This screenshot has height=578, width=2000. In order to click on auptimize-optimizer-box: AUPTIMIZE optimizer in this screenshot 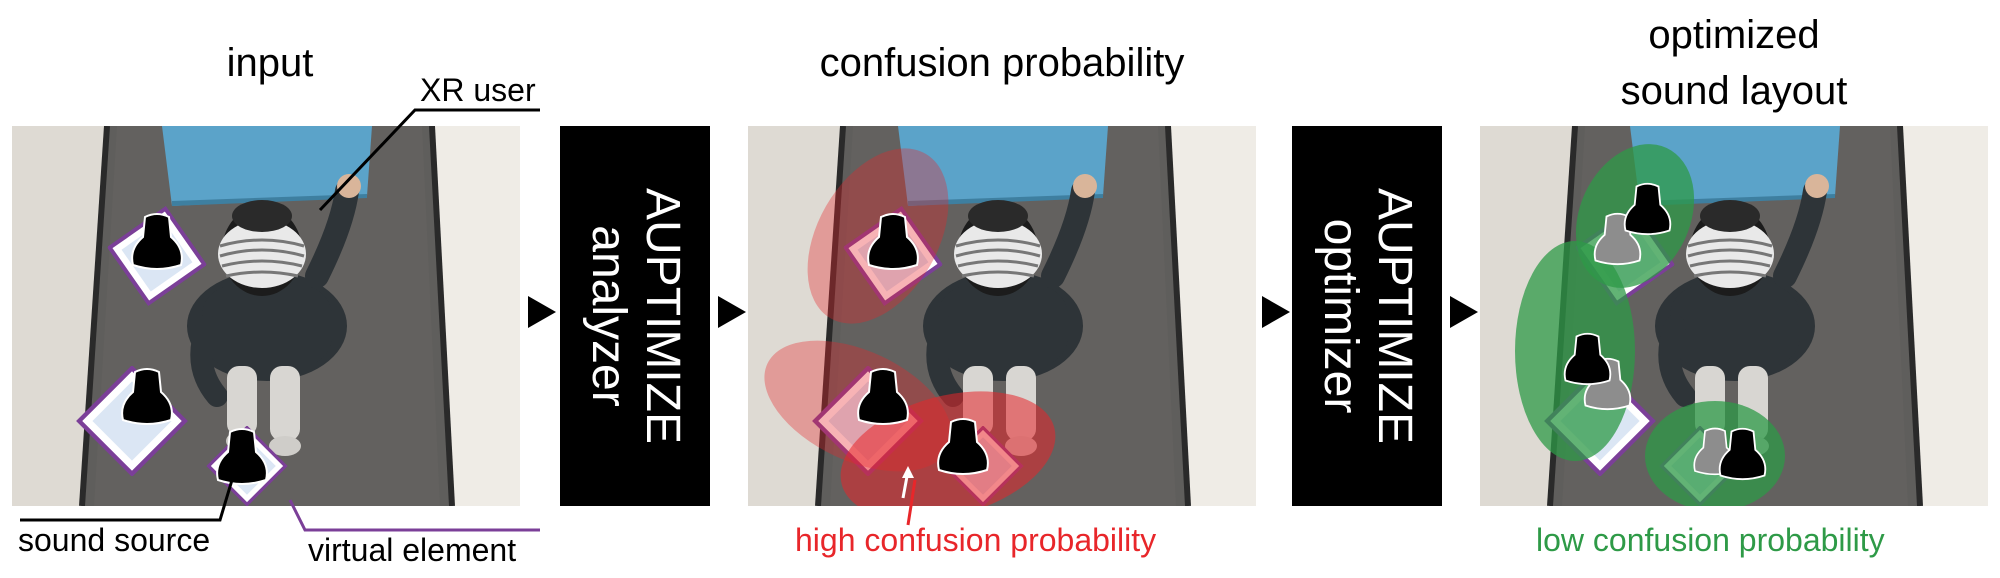, I will do `click(1367, 316)`.